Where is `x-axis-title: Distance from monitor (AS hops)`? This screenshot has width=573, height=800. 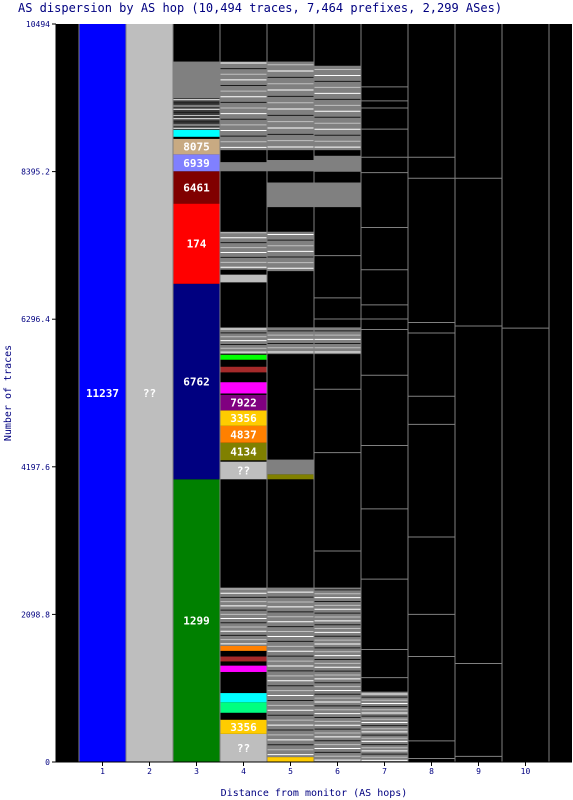 x-axis-title: Distance from monitor (AS hops) is located at coordinates (314, 793).